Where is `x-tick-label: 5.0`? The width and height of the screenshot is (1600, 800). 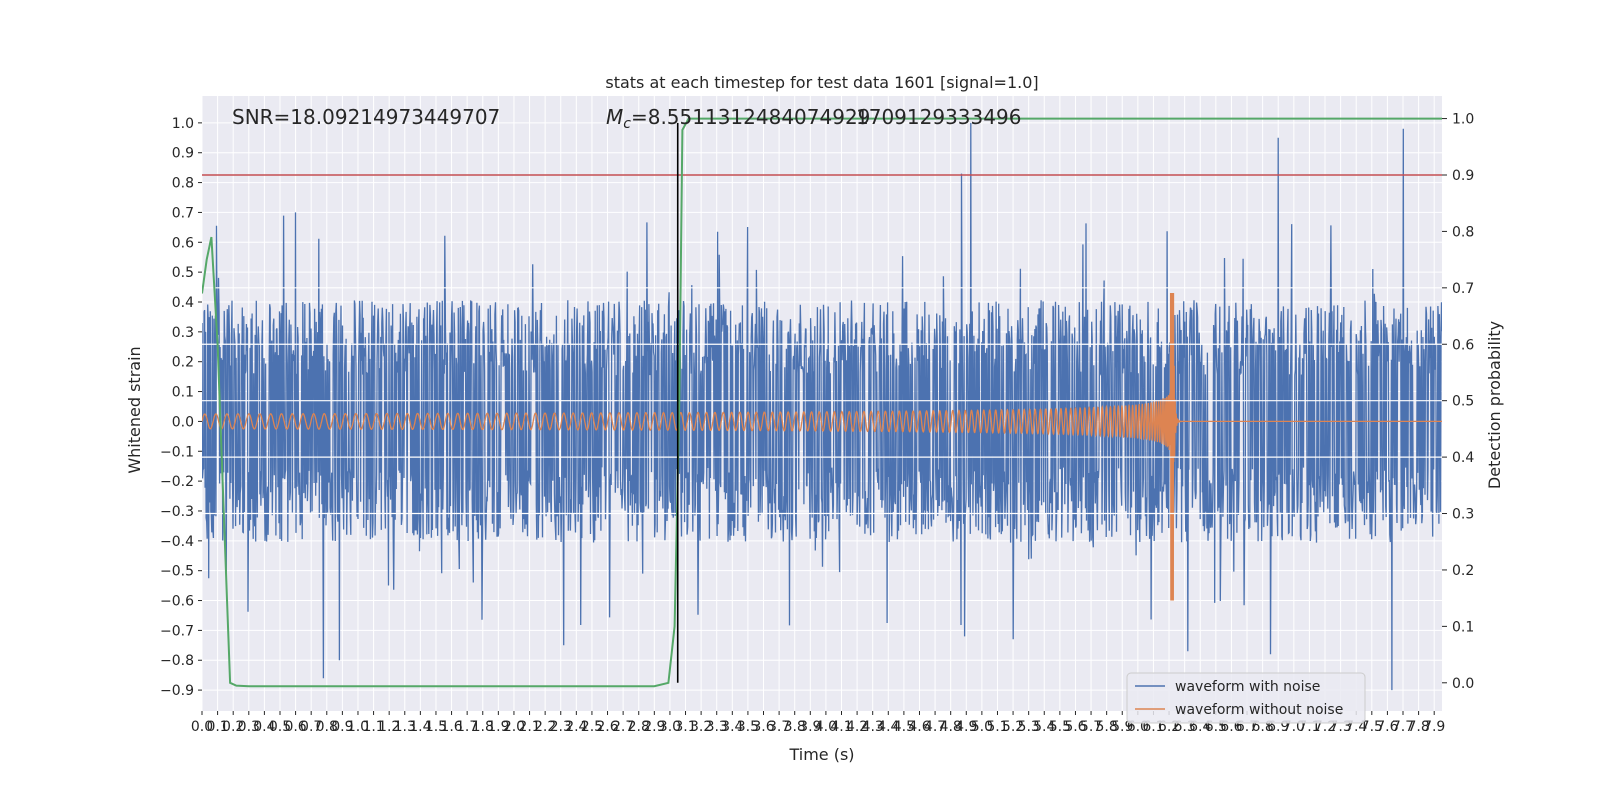 x-tick-label: 5.0 is located at coordinates (982, 727).